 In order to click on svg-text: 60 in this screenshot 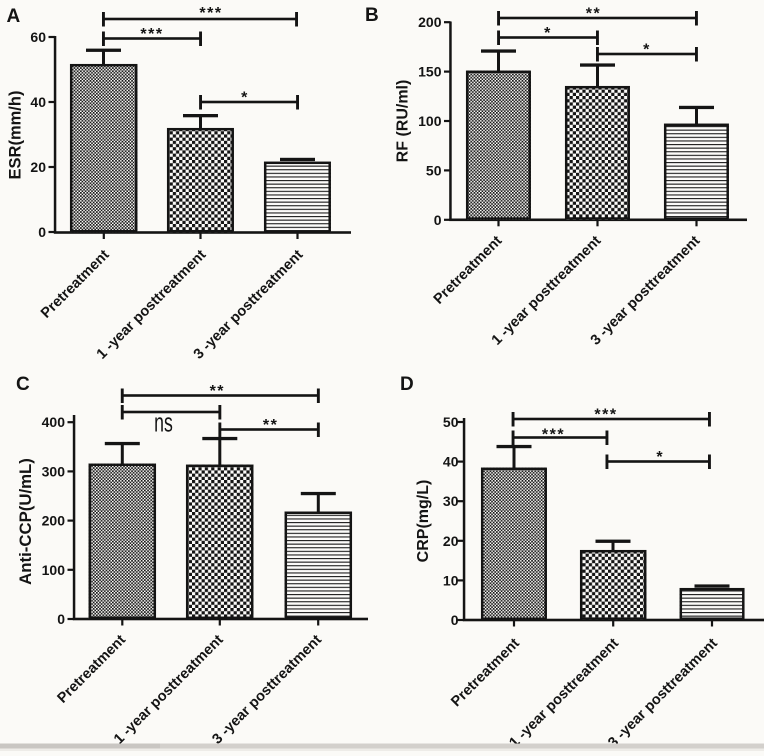, I will do `click(38, 37)`.